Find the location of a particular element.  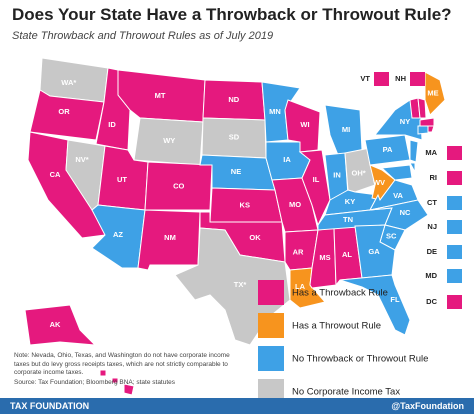

state-label: ME is located at coordinates (432, 92).